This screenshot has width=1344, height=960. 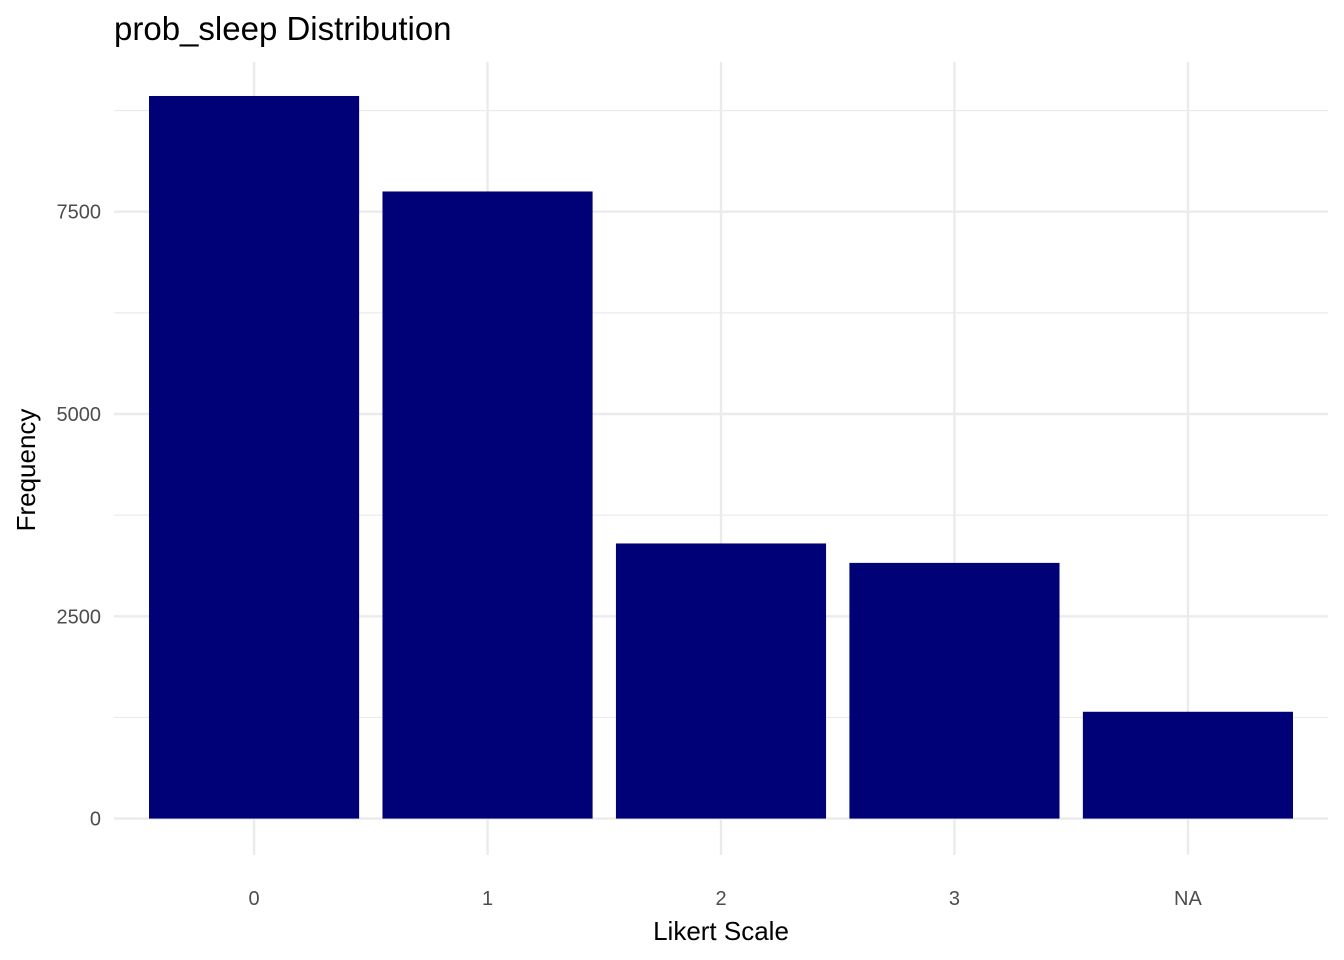 I want to click on x-axis-ticks: 0 1 2 3 NA, so click(x=726, y=899).